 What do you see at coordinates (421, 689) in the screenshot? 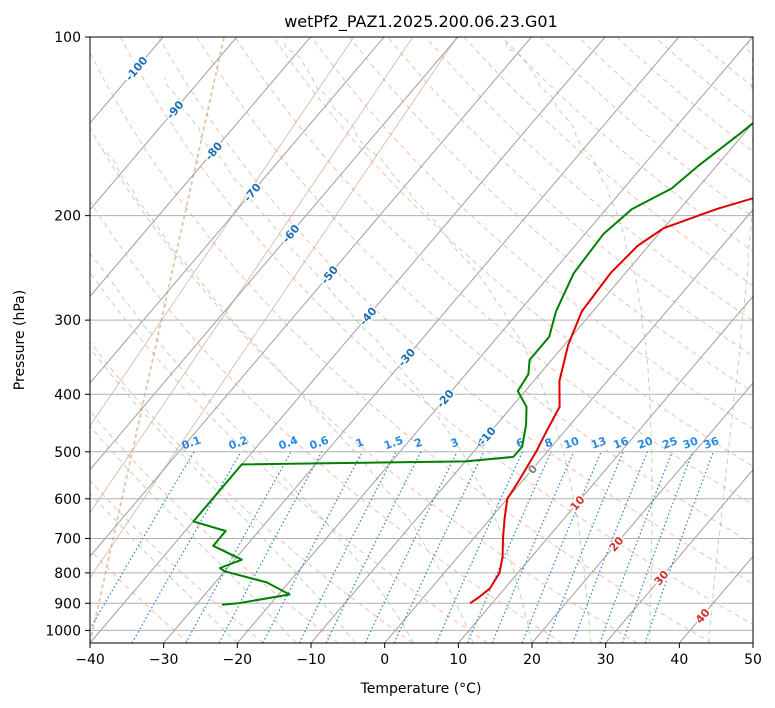
I see `x-axis-title: Temperature (°C)` at bounding box center [421, 689].